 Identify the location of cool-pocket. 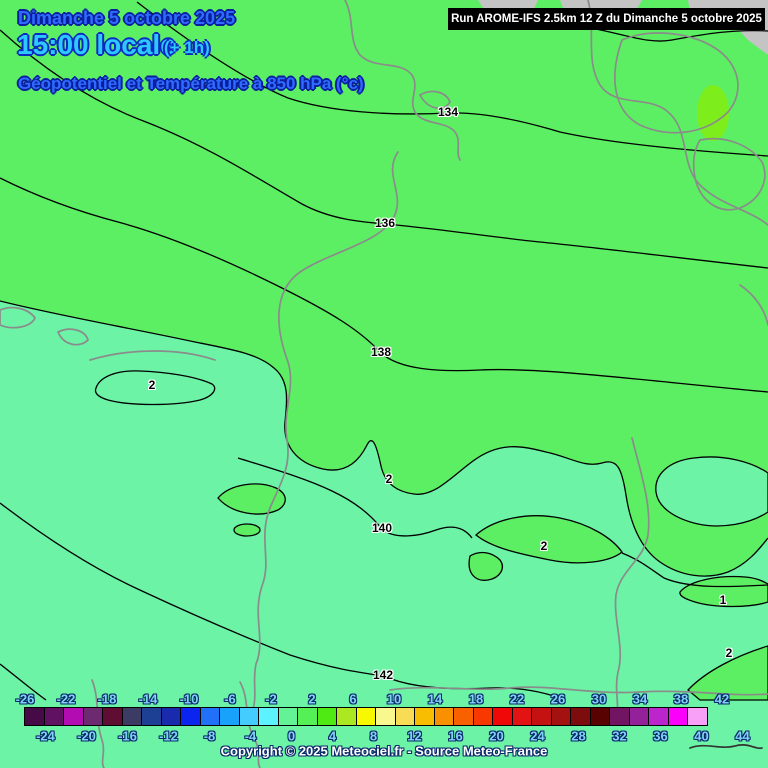
(711, 491).